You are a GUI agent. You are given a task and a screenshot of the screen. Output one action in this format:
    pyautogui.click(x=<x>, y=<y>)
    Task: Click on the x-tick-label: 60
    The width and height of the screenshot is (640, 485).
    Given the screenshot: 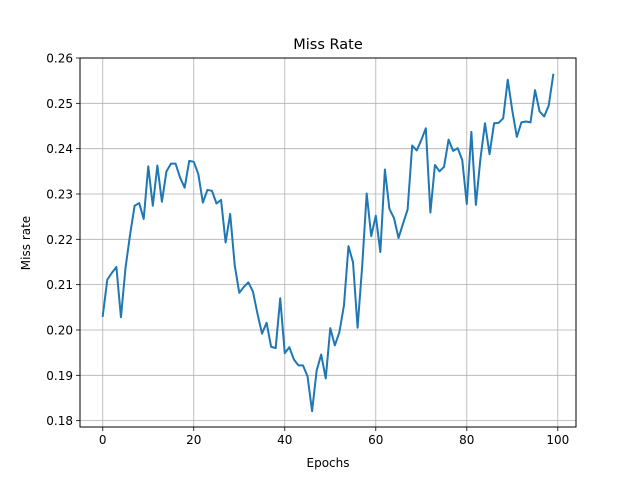 What is the action you would take?
    pyautogui.click(x=375, y=440)
    